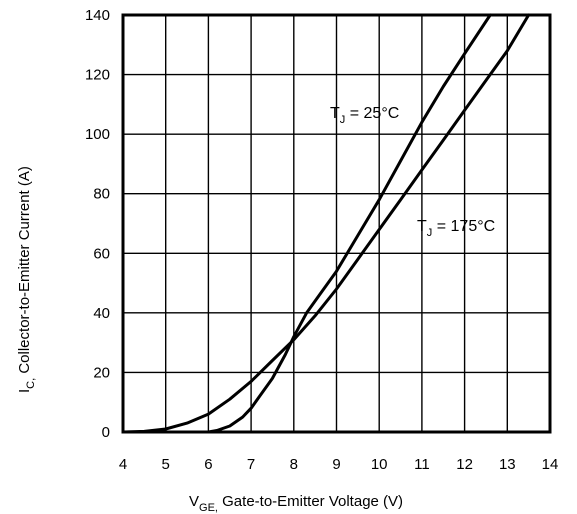 This screenshot has width=577, height=514. What do you see at coordinates (336, 464) in the screenshot?
I see `x-tick-label: 9` at bounding box center [336, 464].